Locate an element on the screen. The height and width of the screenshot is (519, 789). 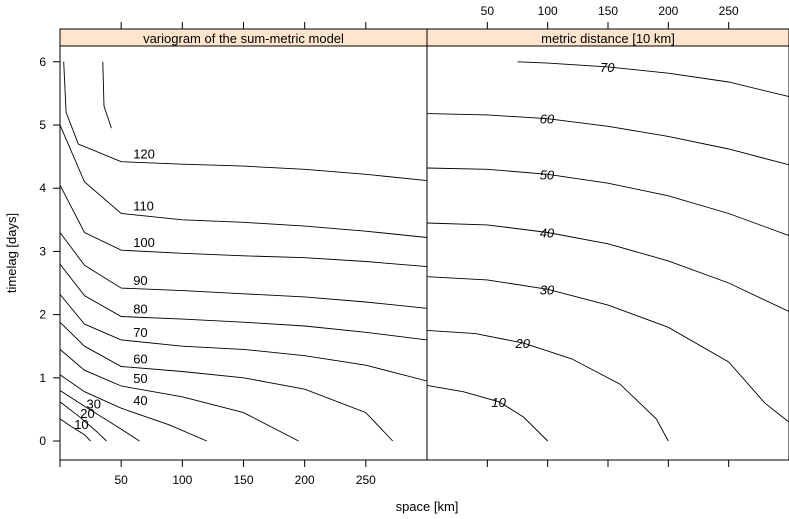
contour-label-70-p2: 70 is located at coordinates (607, 67).